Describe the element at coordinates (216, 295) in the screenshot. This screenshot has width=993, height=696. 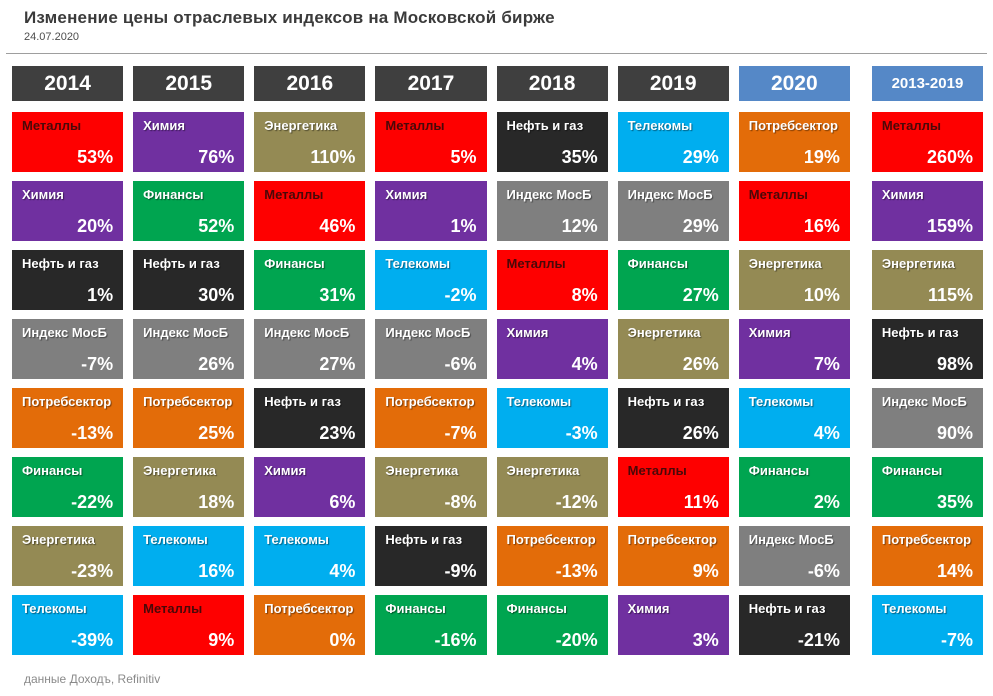
I see `sector-value: 30%` at that location.